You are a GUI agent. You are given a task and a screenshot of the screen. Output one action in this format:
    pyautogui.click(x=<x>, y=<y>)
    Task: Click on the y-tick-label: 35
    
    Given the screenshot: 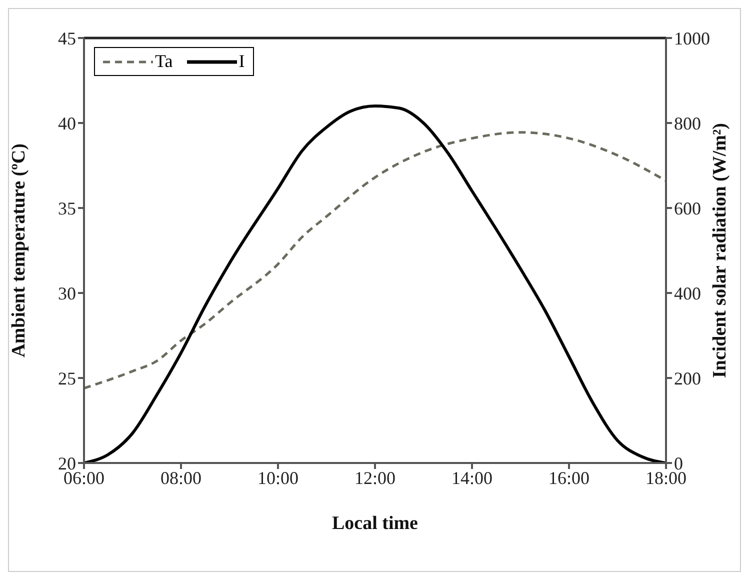 What is the action you would take?
    pyautogui.click(x=67, y=208)
    